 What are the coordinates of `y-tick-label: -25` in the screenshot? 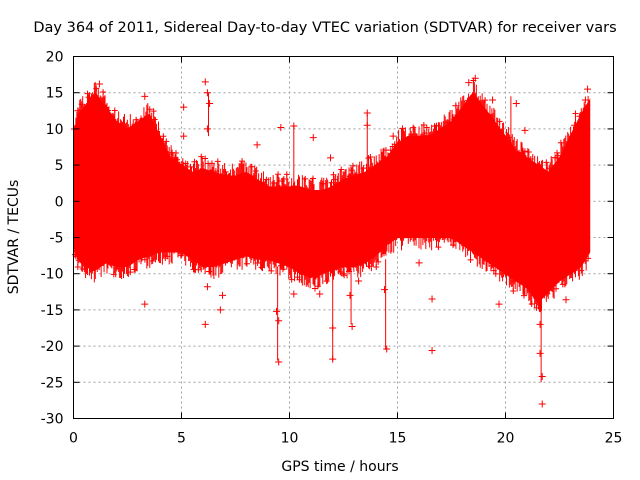 It's located at (52, 383).